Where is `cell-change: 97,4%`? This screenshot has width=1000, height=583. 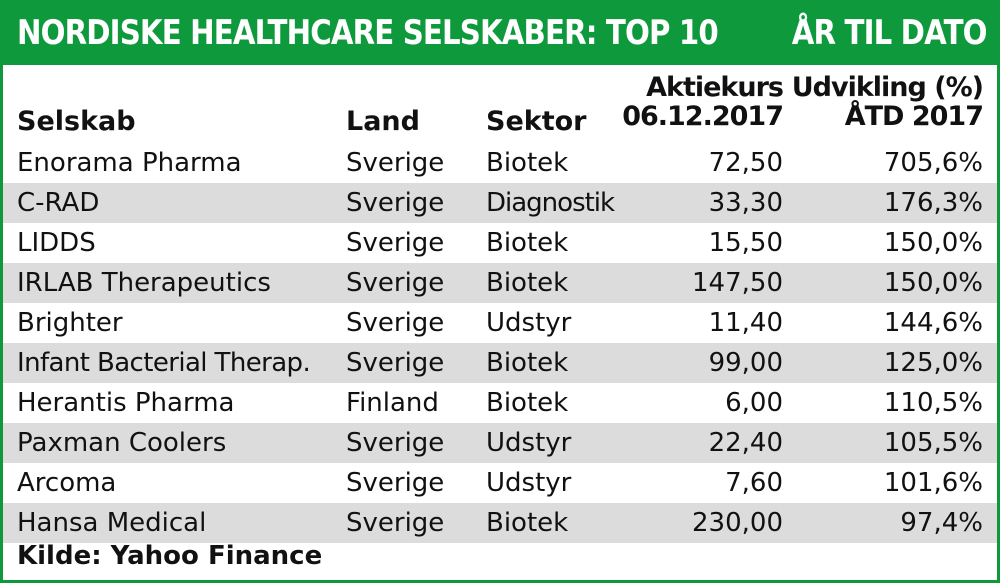 cell-change: 97,4% is located at coordinates (941, 523).